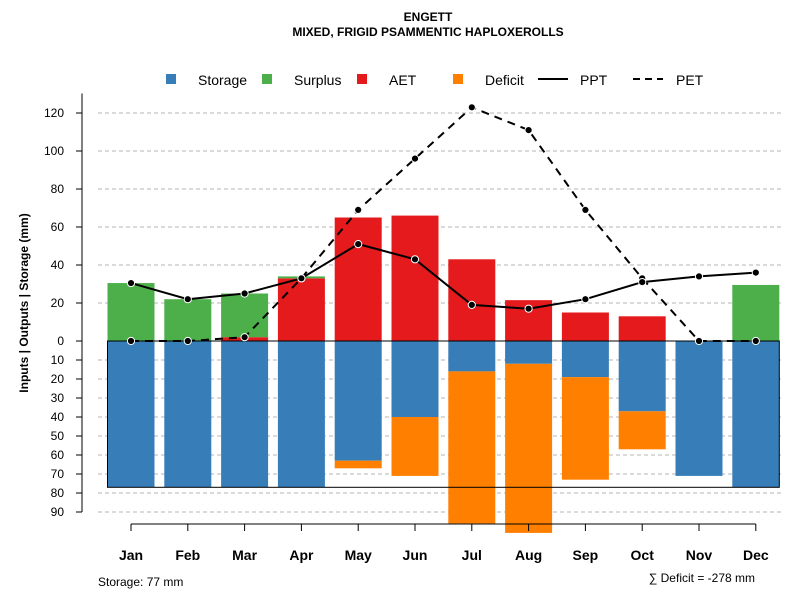  Describe the element at coordinates (301, 555) in the screenshot. I see `x-tick-label-apr: Apr` at that location.